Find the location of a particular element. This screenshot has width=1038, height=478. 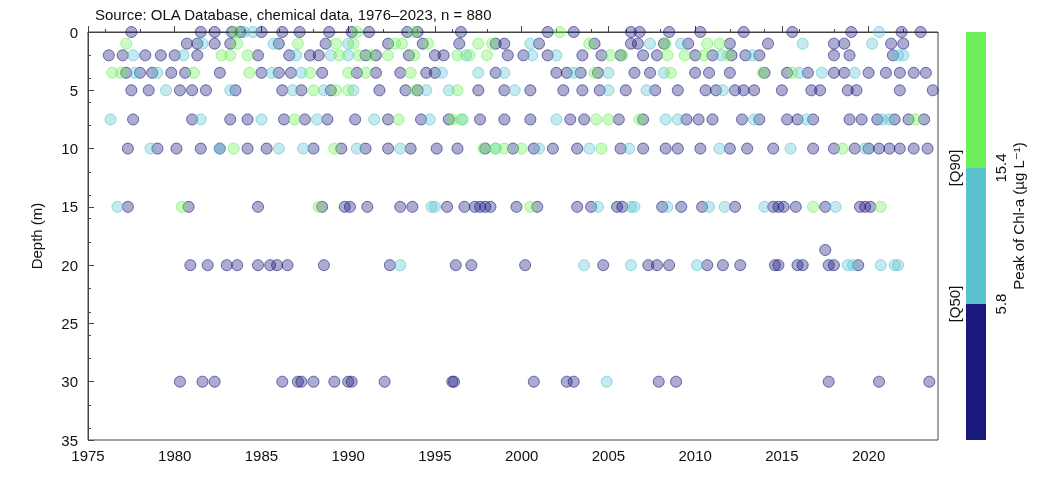

color-bar-title: Peak of Chl-a (µg L⁻¹) is located at coordinates (1018, 216).